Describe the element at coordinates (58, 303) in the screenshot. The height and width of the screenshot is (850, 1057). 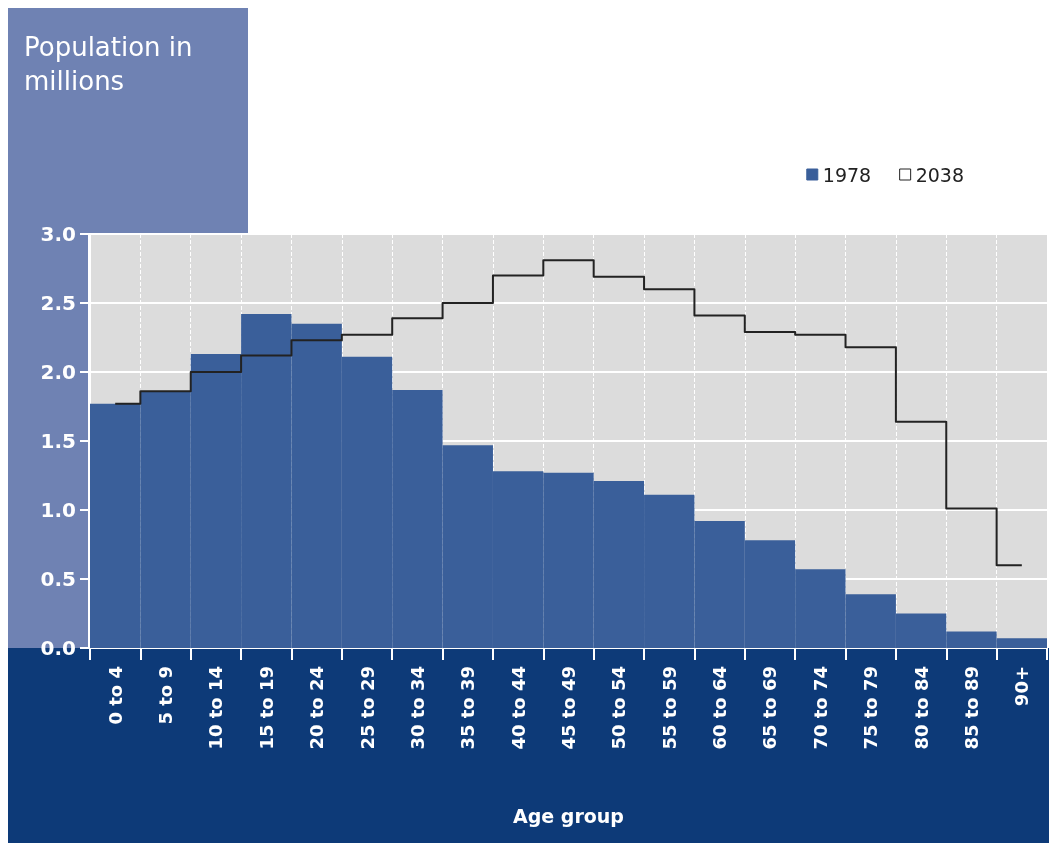
I see `y-tick-label: 2.5` at that location.